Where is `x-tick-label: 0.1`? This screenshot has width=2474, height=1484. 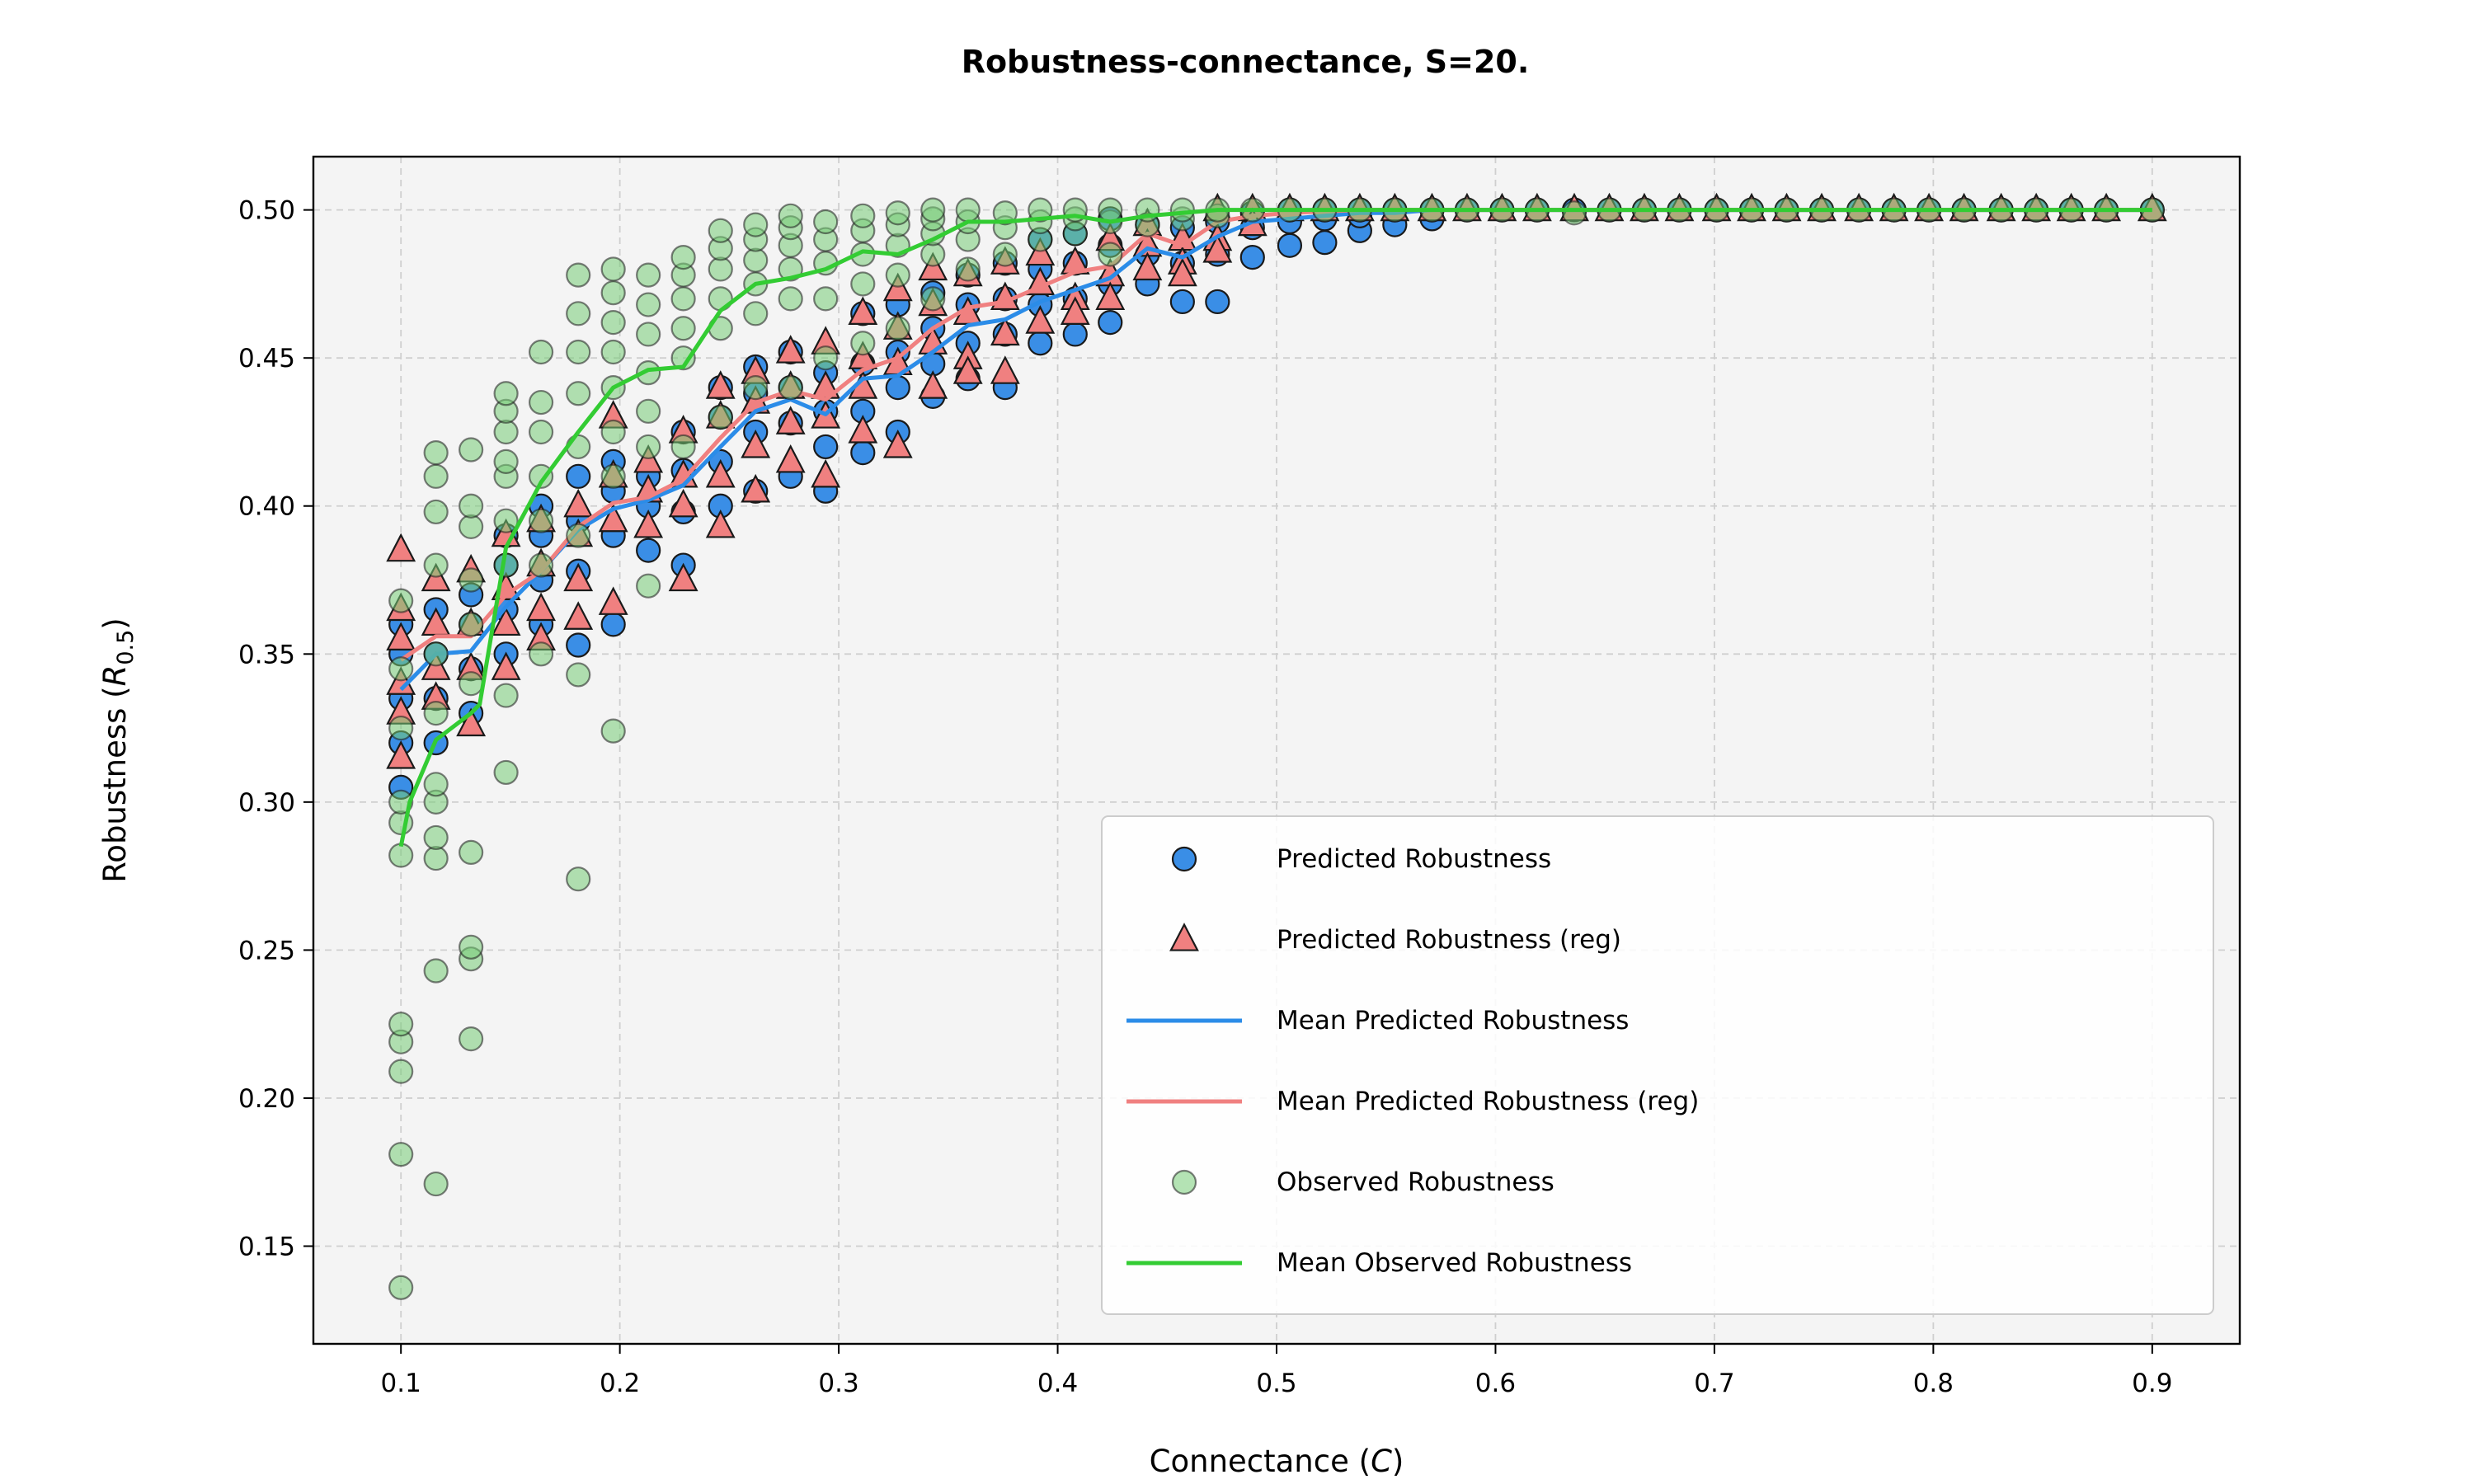 x-tick-label: 0.1 is located at coordinates (401, 1383).